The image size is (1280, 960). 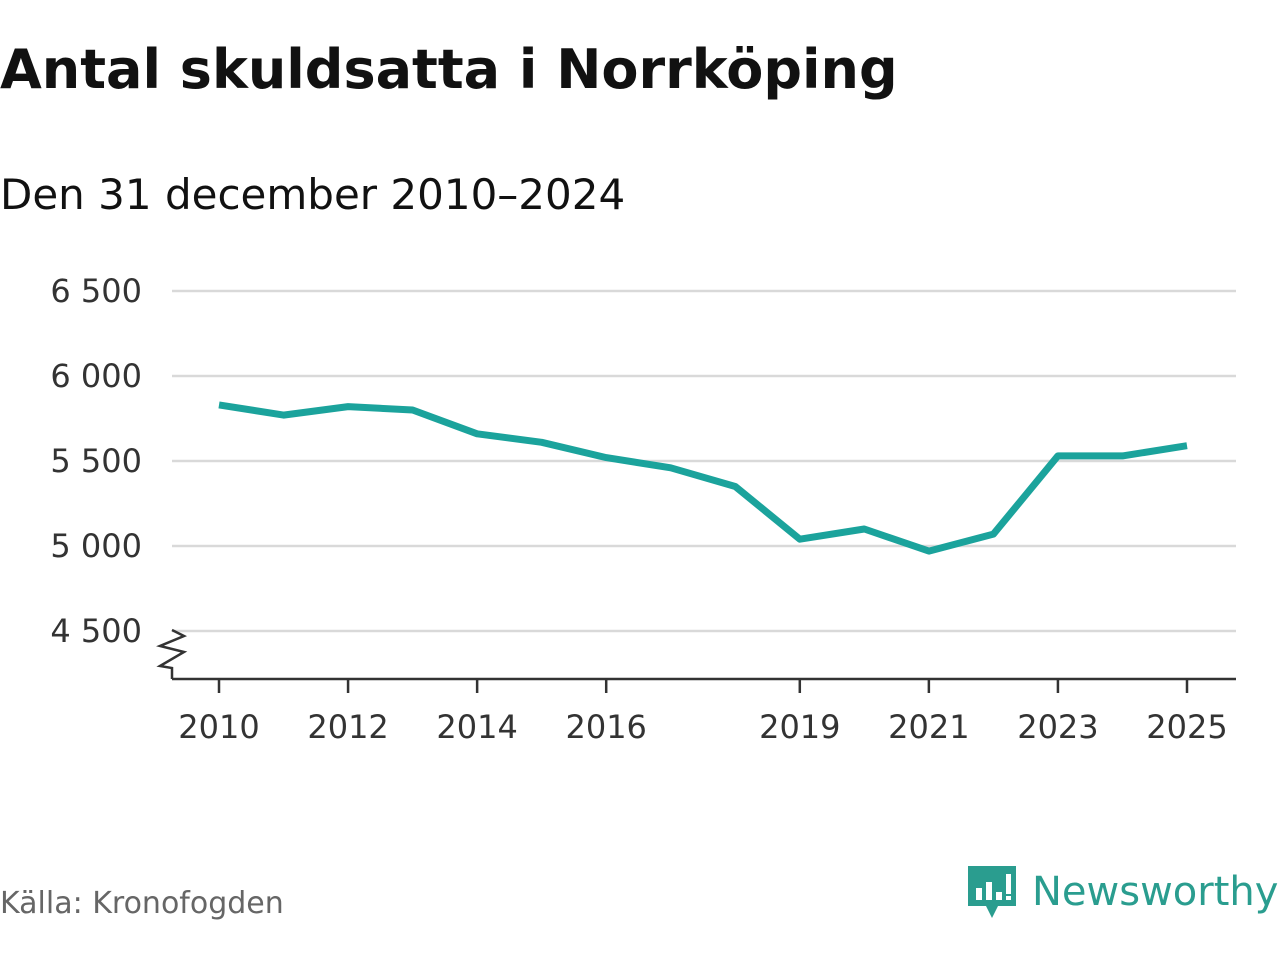 What do you see at coordinates (172, 653) in the screenshot?
I see `axis-break-mark` at bounding box center [172, 653].